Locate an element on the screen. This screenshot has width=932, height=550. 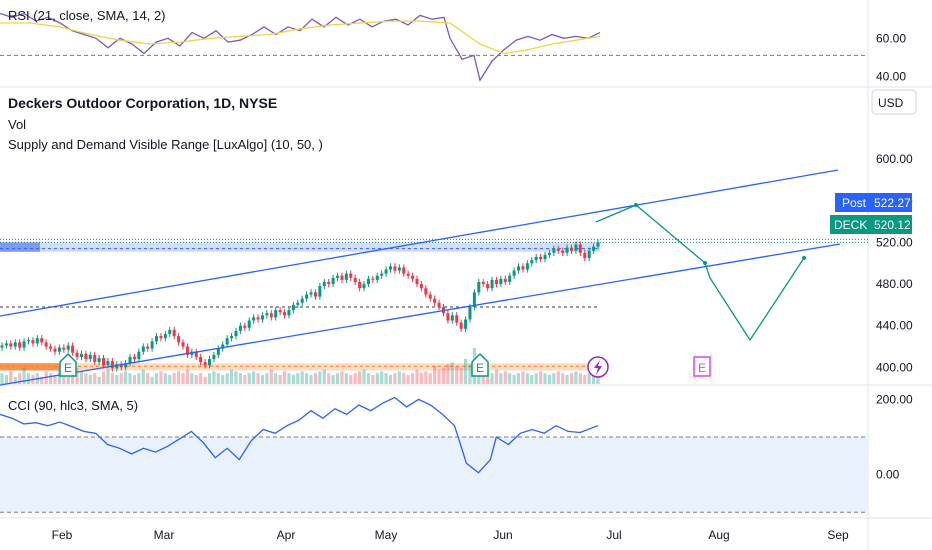
time-tick-label: Feb is located at coordinates (62, 535).